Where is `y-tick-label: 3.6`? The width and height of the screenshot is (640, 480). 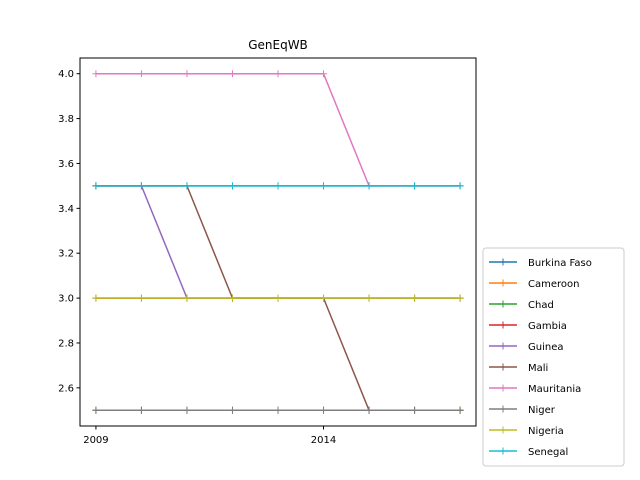
y-tick-label: 3.6 is located at coordinates (66, 164).